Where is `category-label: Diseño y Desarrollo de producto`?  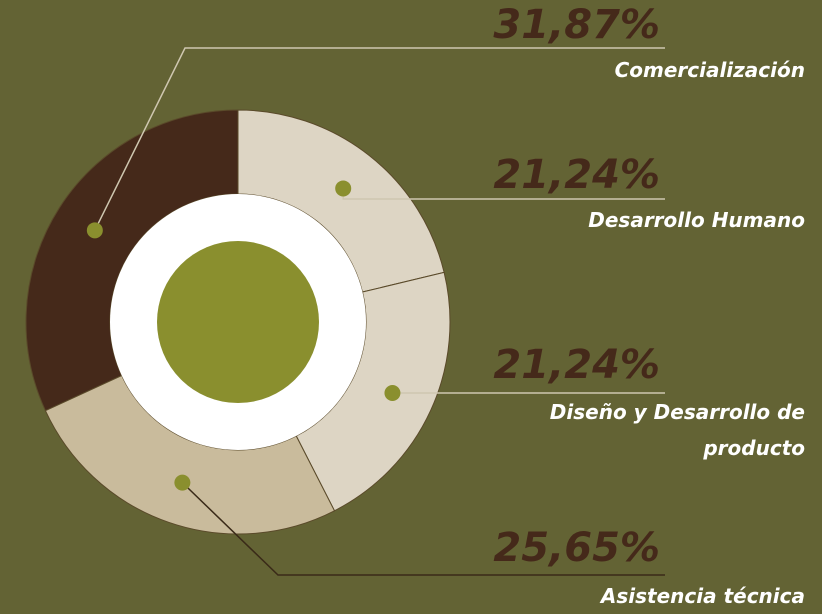
category-label: Diseño y Desarrollo de producto is located at coordinates (675, 430).